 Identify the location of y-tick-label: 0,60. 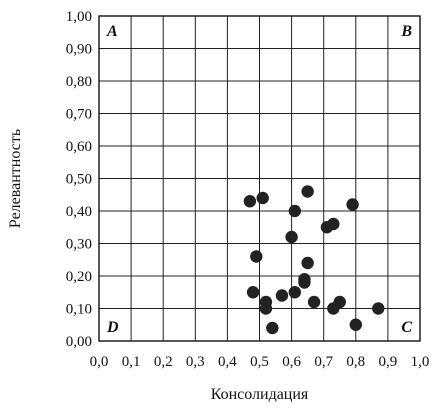
(79, 147).